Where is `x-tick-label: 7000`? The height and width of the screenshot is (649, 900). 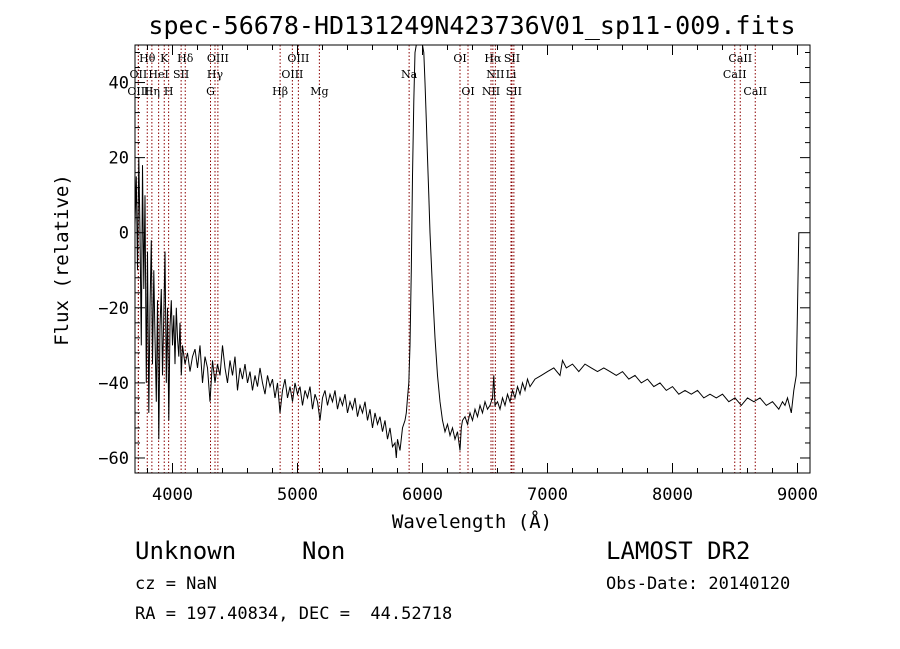
x-tick-label: 7000 is located at coordinates (547, 495).